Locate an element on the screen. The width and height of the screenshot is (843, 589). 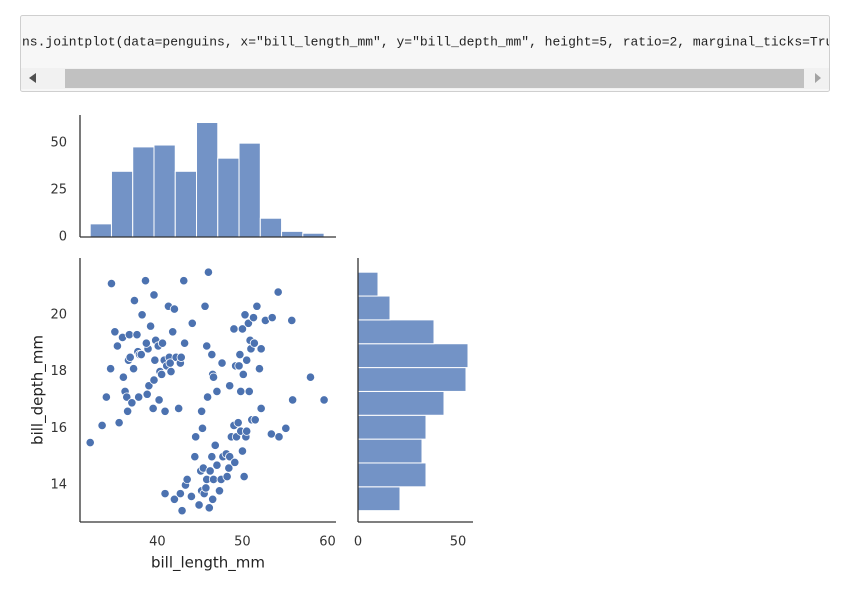
scroll-right-arrow is located at coordinates (818, 78).